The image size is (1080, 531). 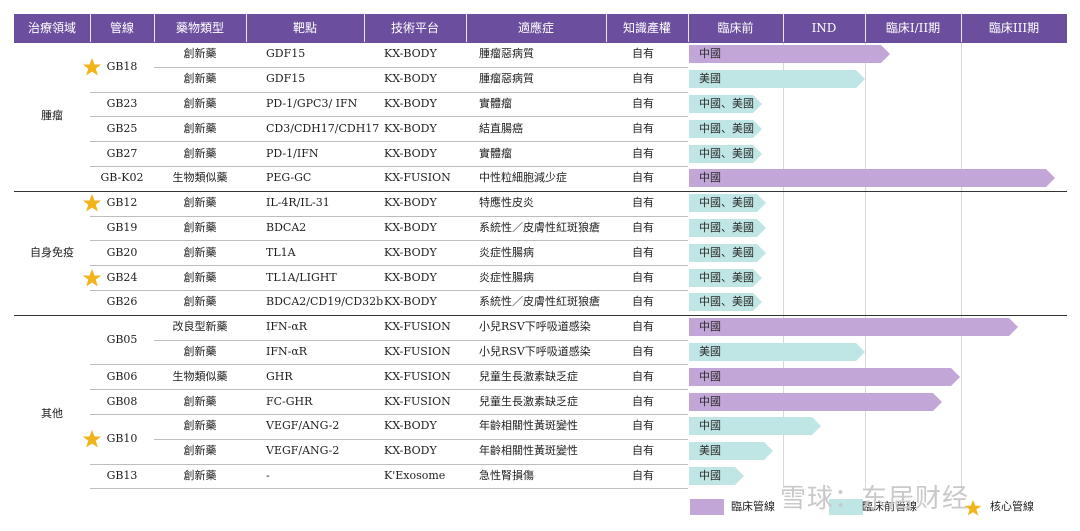 What do you see at coordinates (501, 128) in the screenshot?
I see `indication: 結直腸癌` at bounding box center [501, 128].